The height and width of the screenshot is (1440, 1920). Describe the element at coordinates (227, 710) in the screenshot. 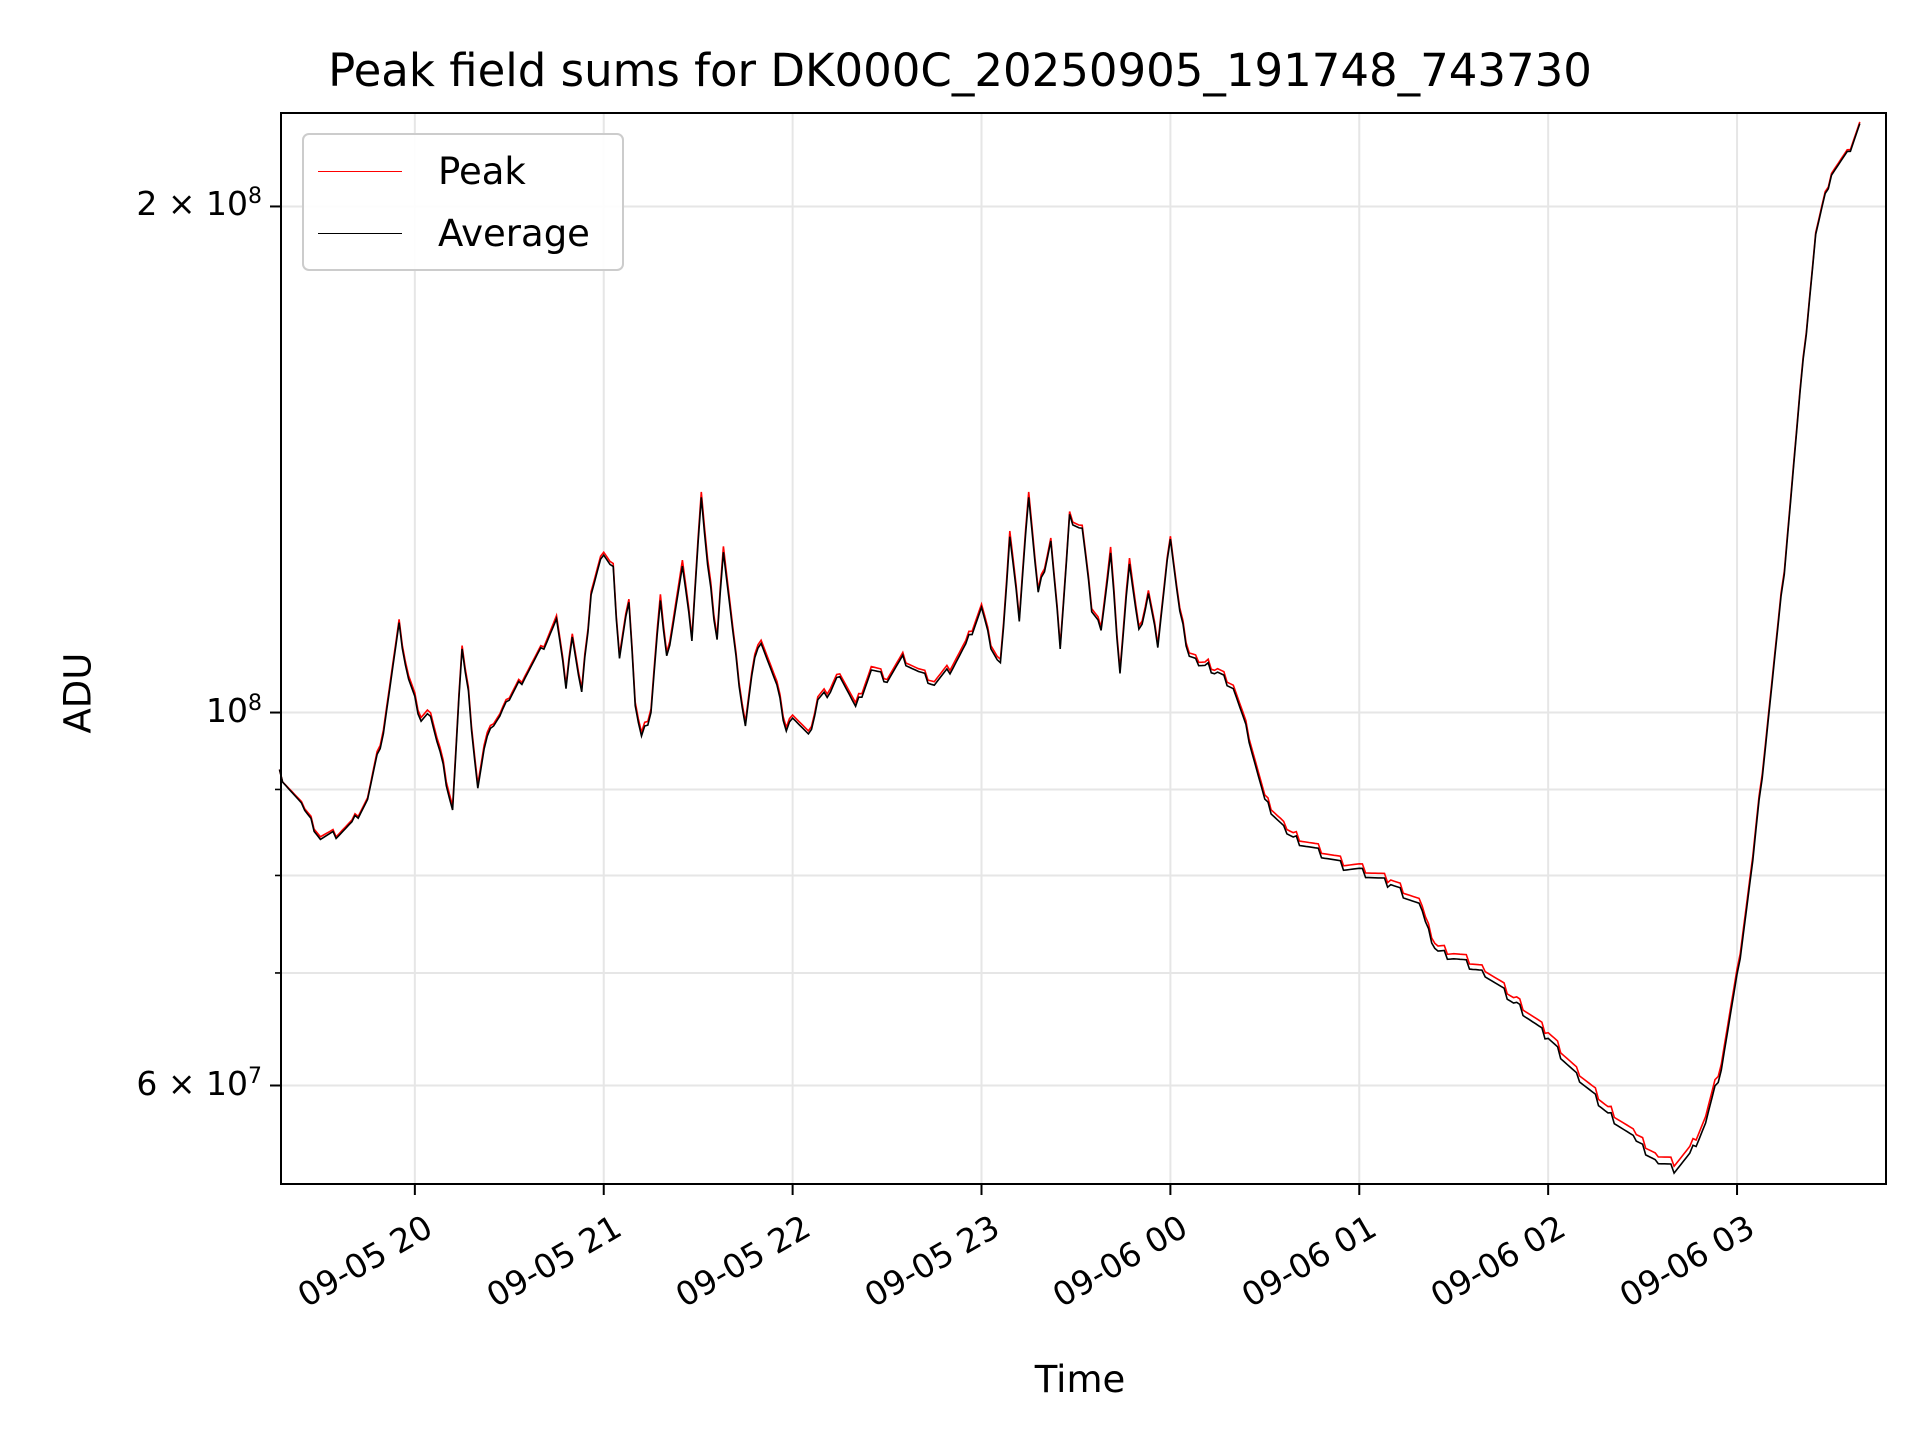

I see `y-tick-label-base: 10` at that location.